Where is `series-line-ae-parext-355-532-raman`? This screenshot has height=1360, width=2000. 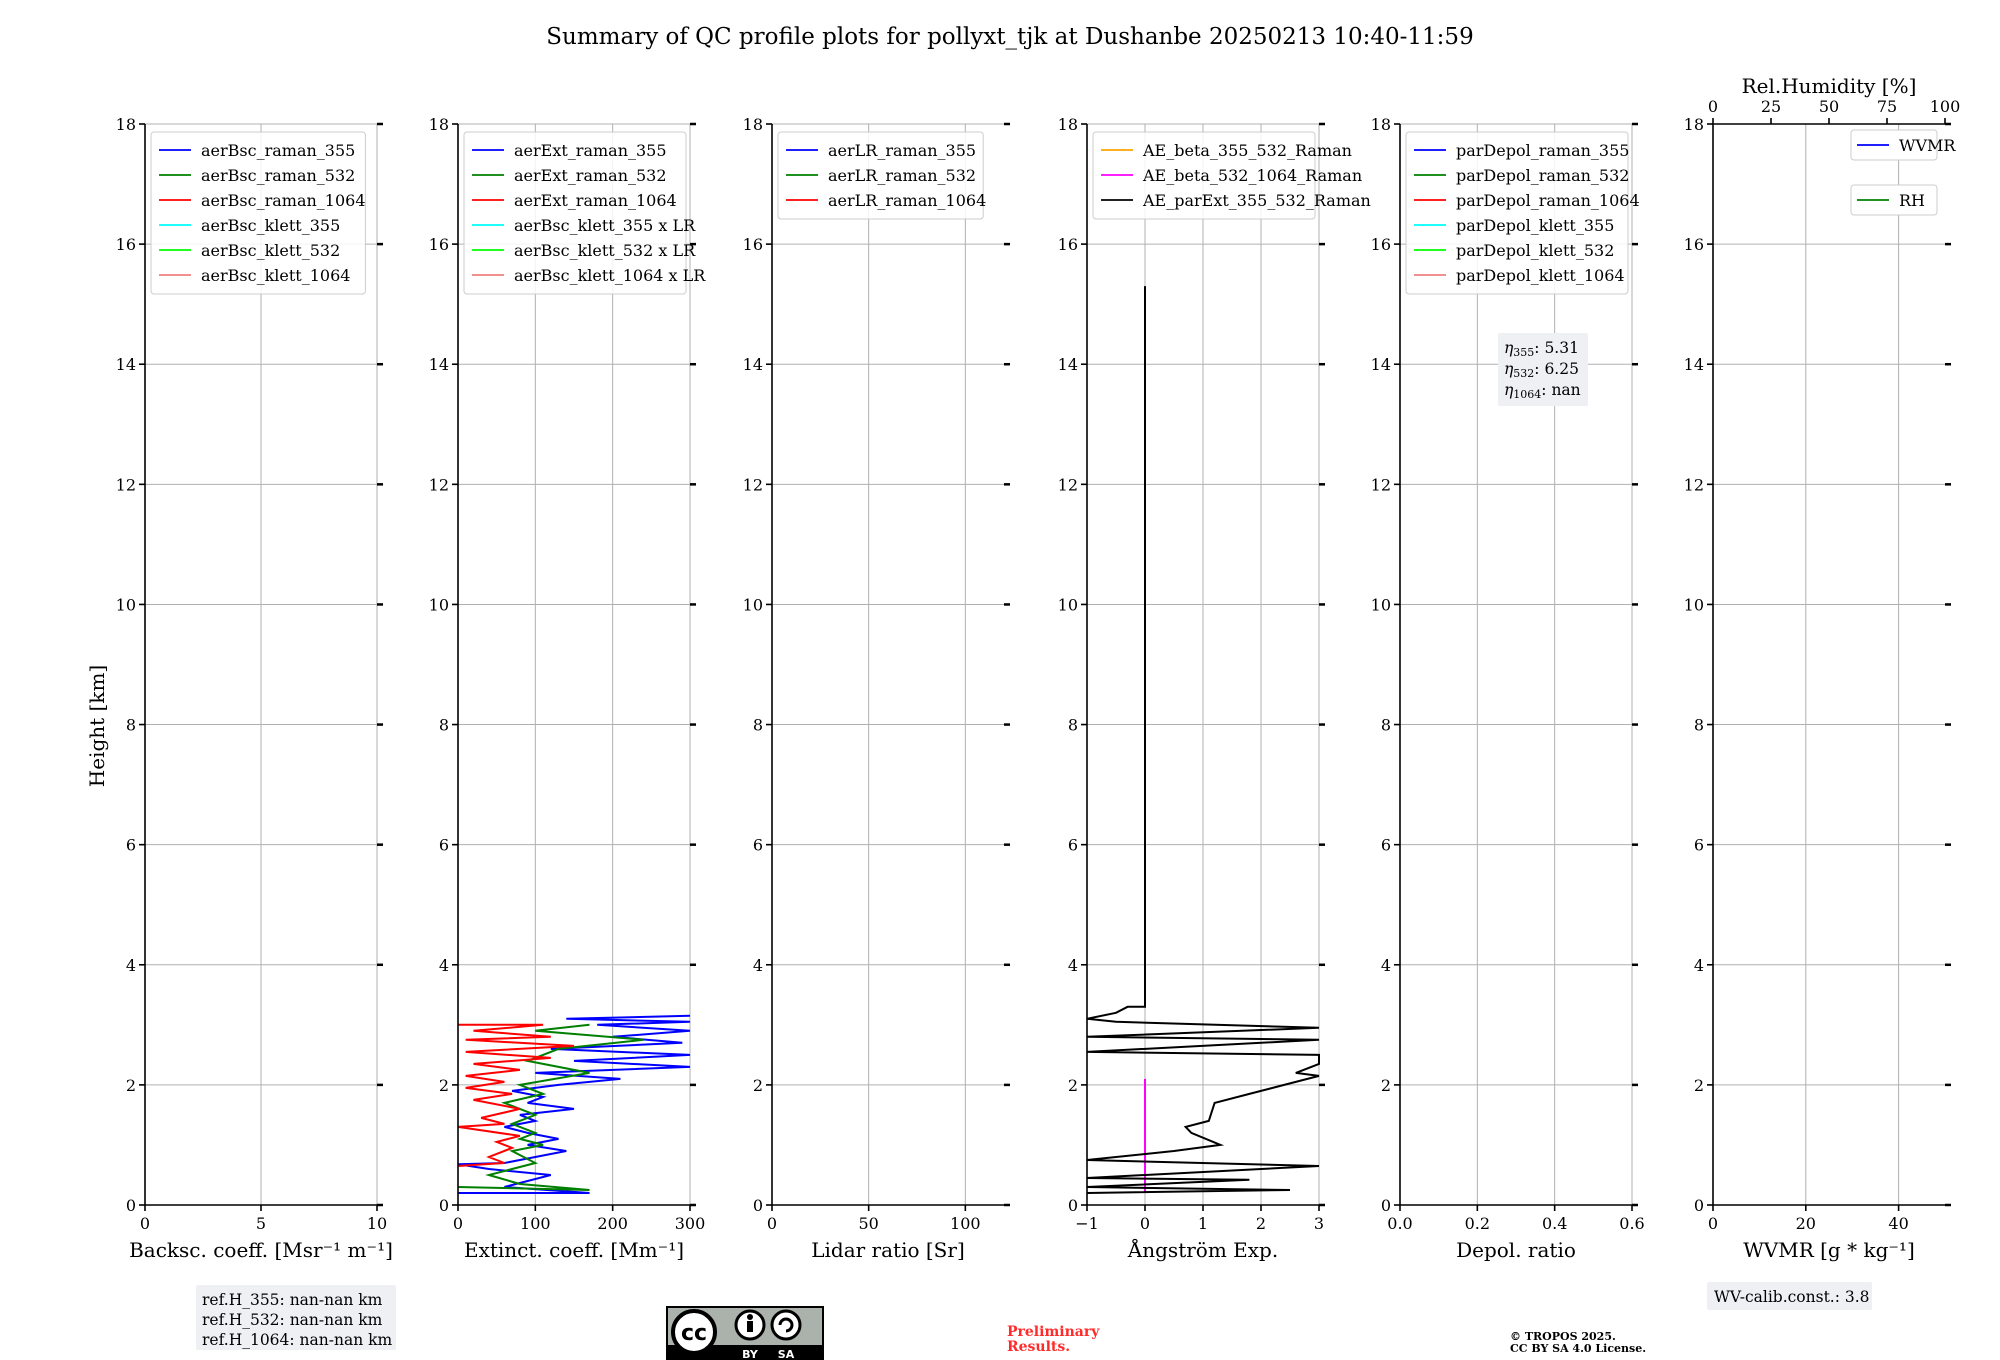
series-line-ae-parext-355-532-raman is located at coordinates (1203, 740).